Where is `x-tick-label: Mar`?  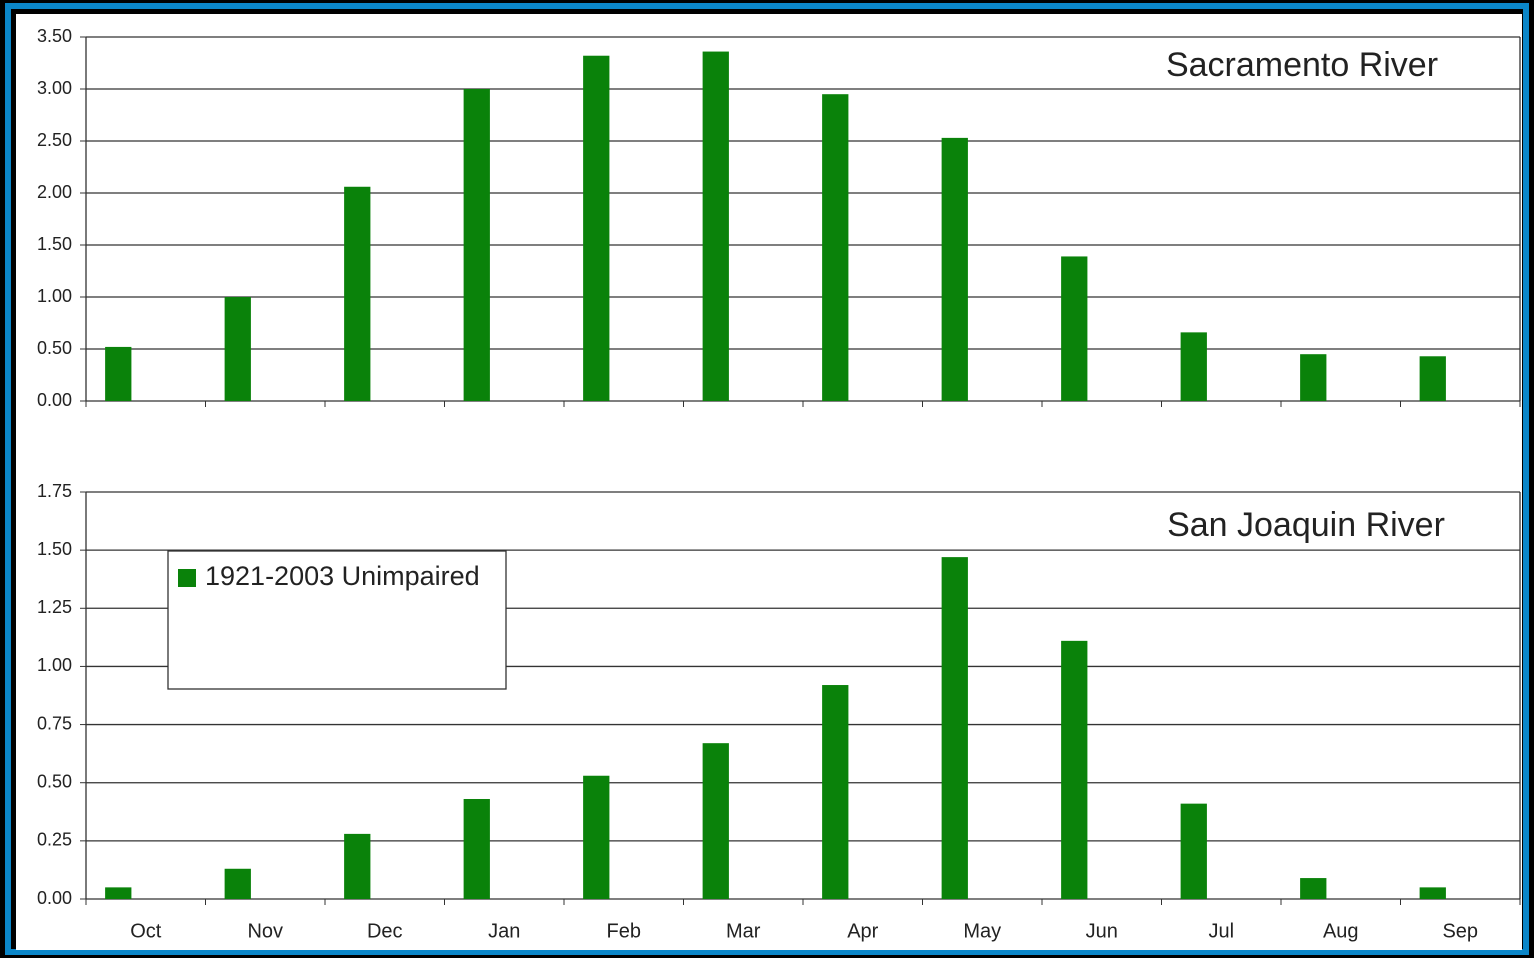 x-tick-label: Mar is located at coordinates (743, 931).